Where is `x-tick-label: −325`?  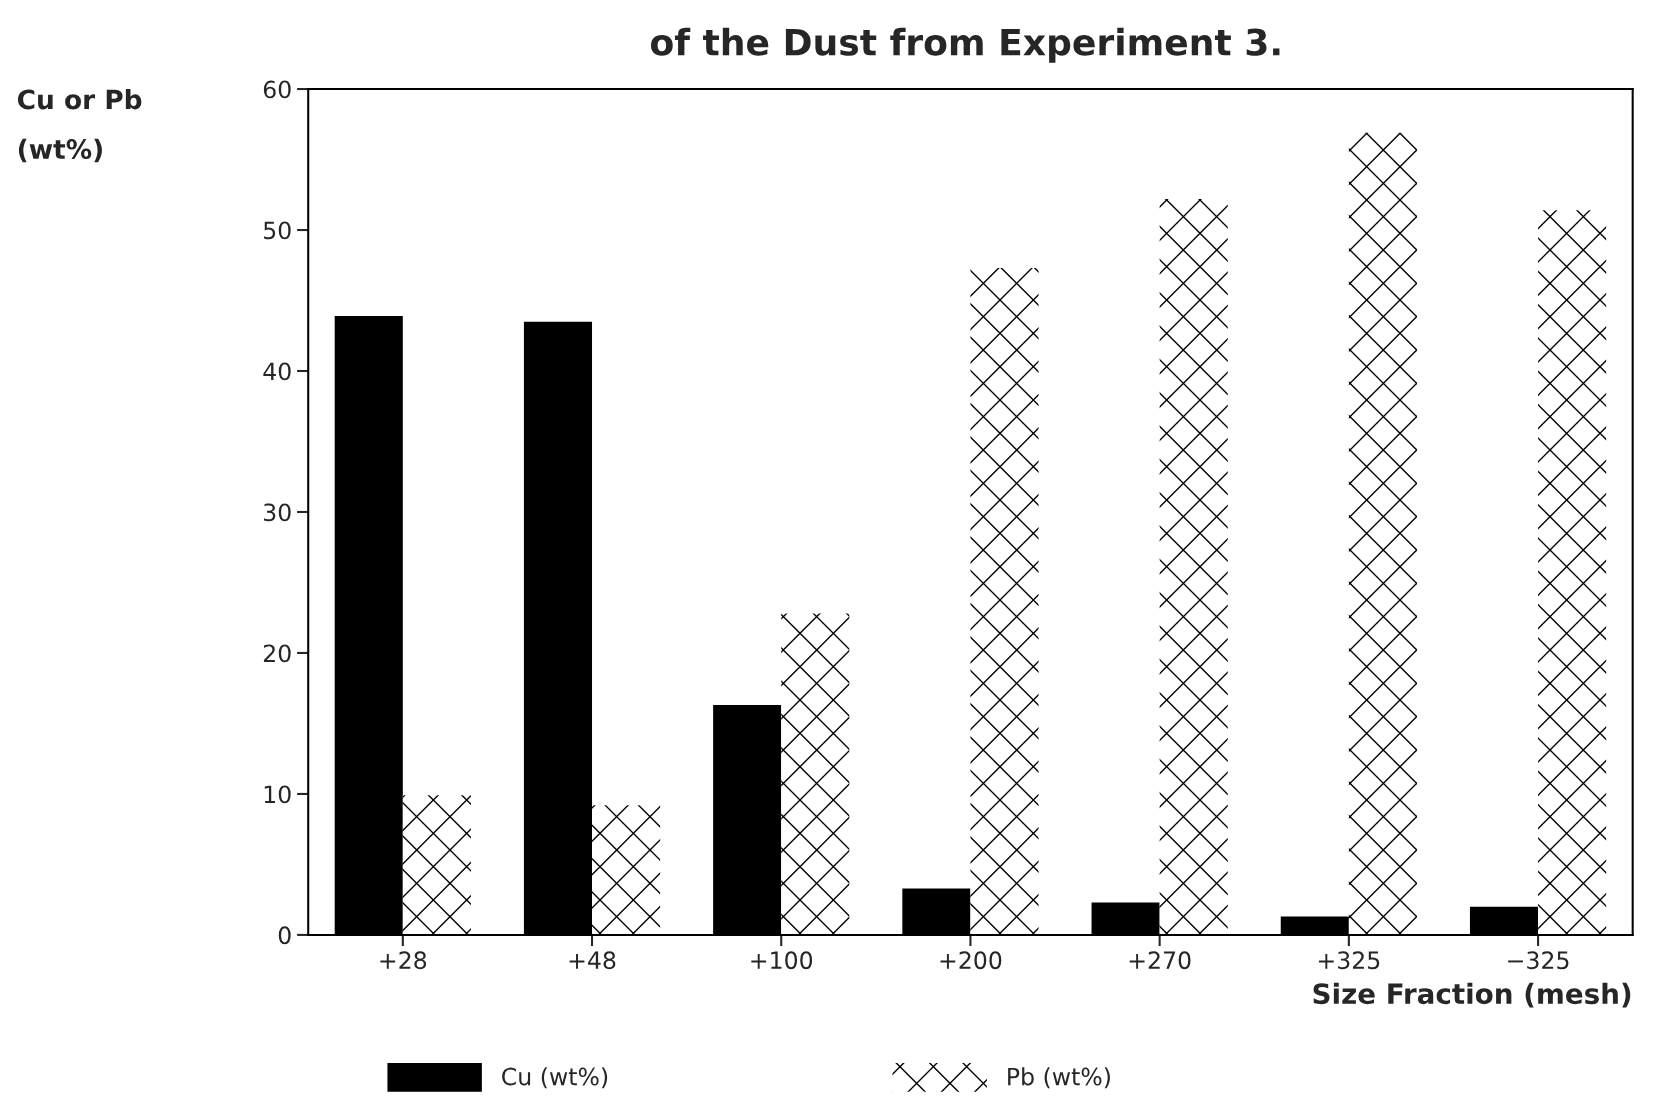 x-tick-label: −325 is located at coordinates (1538, 960).